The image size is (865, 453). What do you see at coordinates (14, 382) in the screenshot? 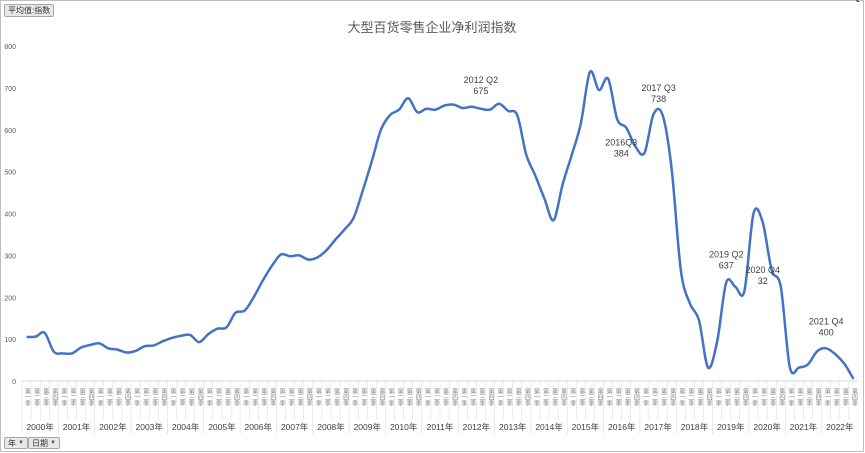
I see `y-tick-label: 0` at bounding box center [14, 382].